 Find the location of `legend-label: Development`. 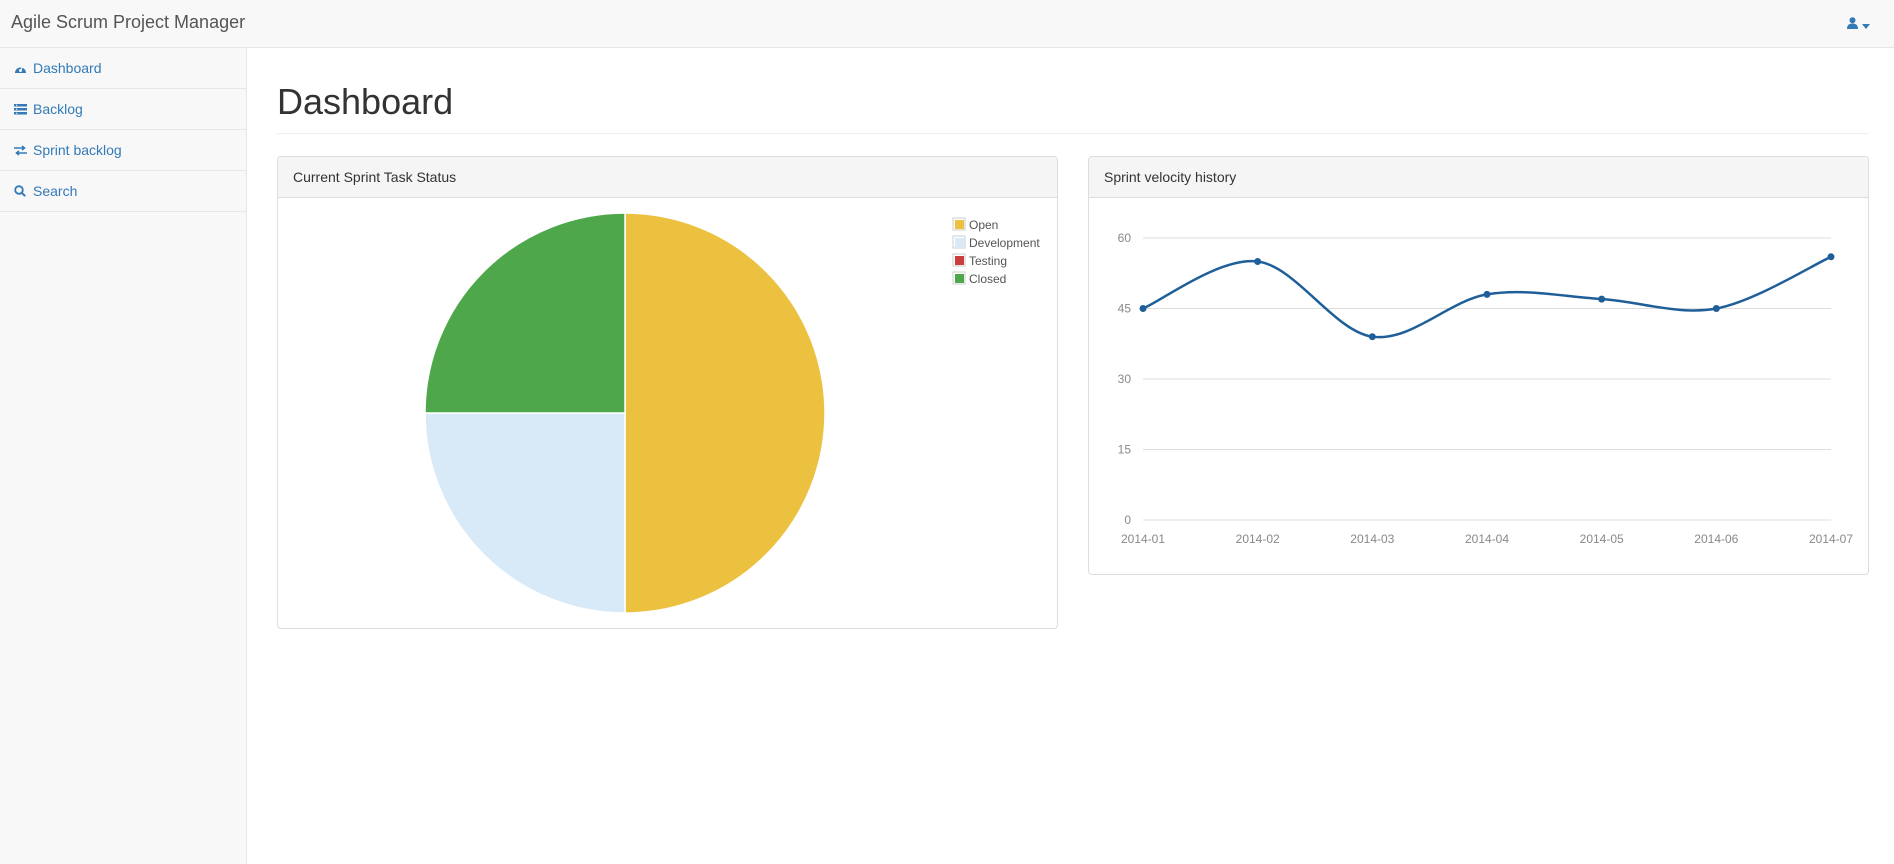

legend-label: Development is located at coordinates (1004, 243).